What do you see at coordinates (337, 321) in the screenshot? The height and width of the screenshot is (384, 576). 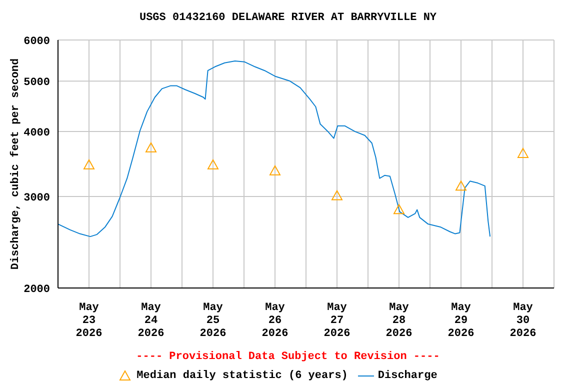 I see `x-tick-label: May 27 2026` at bounding box center [337, 321].